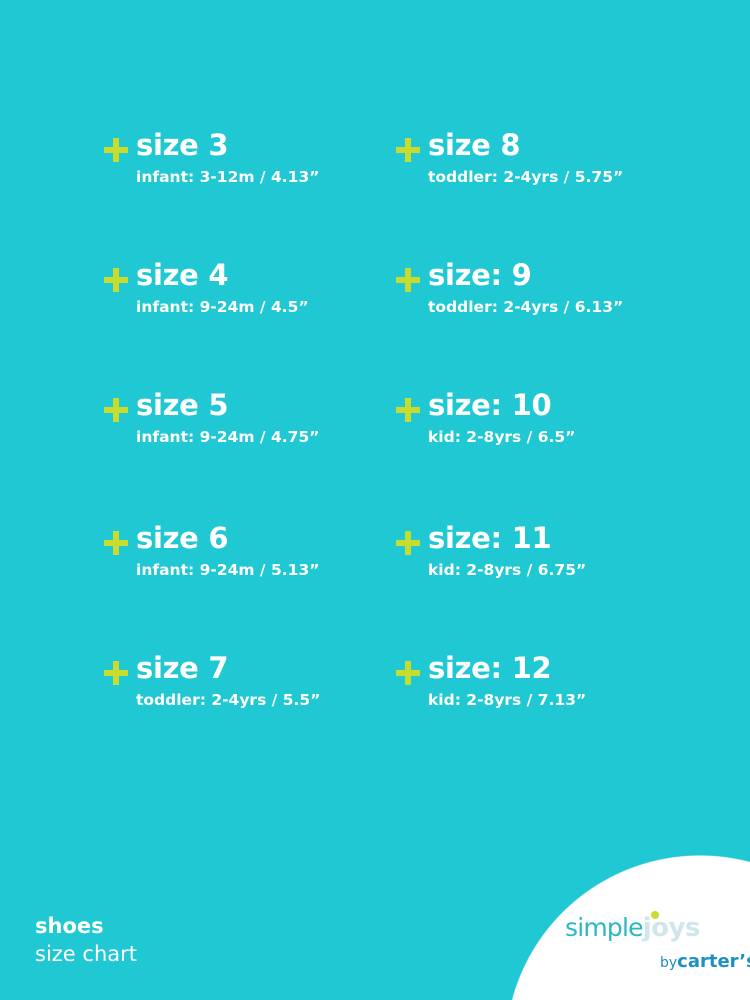 The image size is (750, 1000). Describe the element at coordinates (228, 700) in the screenshot. I see `size-detail: toddler: 2-4yrs / 5.5”` at that location.